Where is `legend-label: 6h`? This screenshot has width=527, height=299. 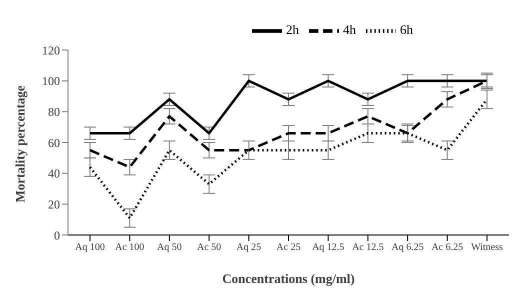
legend-label: 6h is located at coordinates (406, 29).